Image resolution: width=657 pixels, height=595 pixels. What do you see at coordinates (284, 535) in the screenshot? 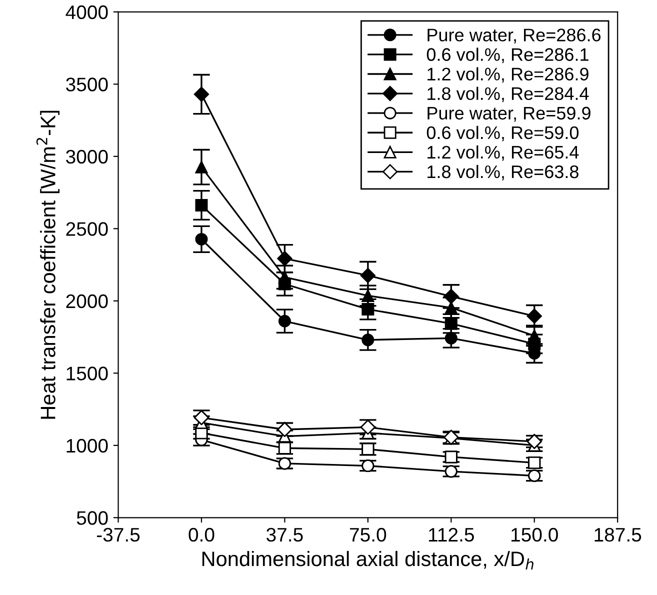
I see `x-tick-label: 37.5` at bounding box center [284, 535].